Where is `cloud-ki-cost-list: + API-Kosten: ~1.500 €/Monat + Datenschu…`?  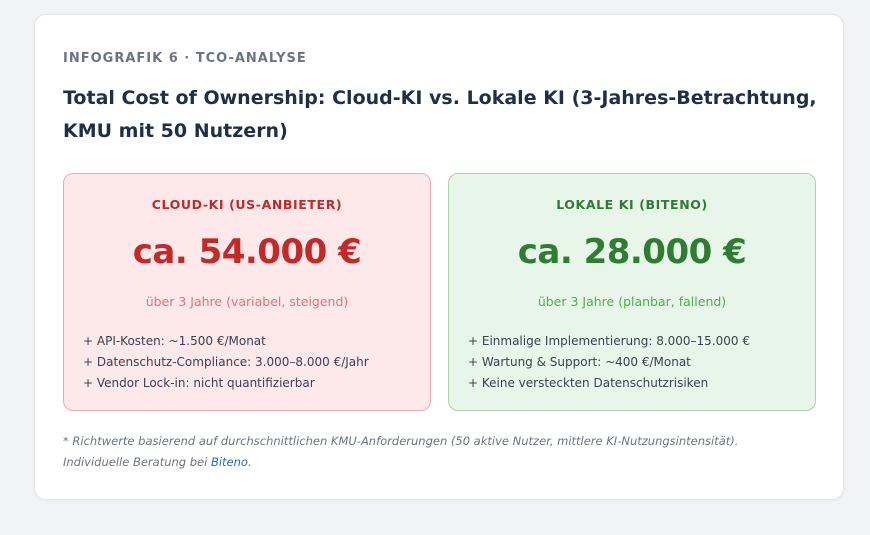 cloud-ki-cost-list: + API-Kosten: ~1.500 €/Monat + Datenschu… is located at coordinates (226, 362).